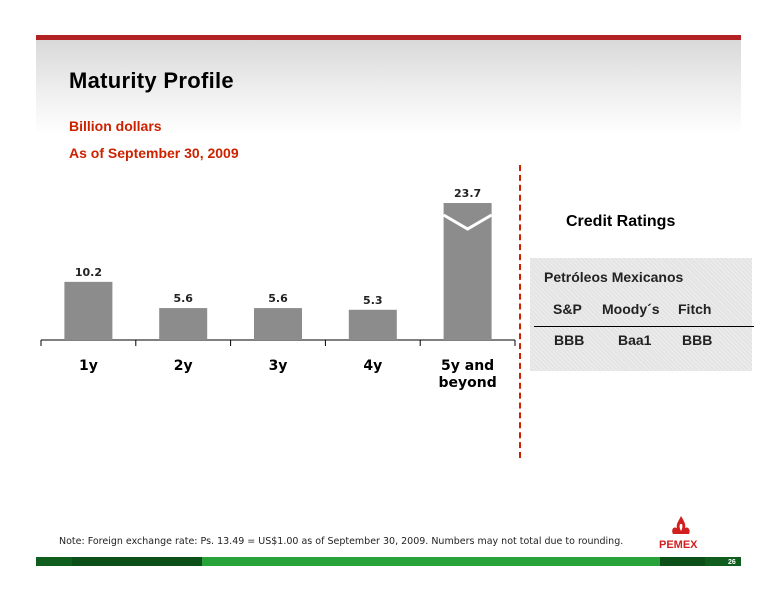  I want to click on agency-sp: S&P, so click(567, 309).